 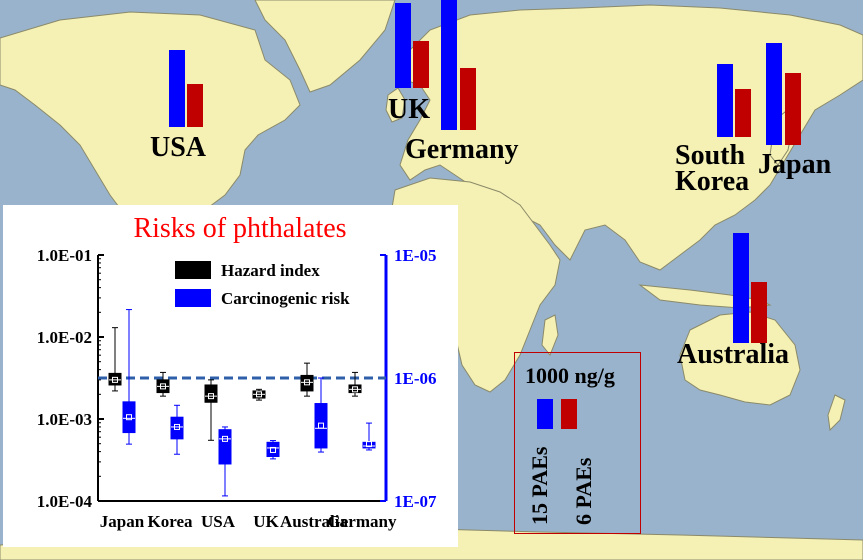 I want to click on bar-legend-6paes-swatch, so click(x=569, y=414).